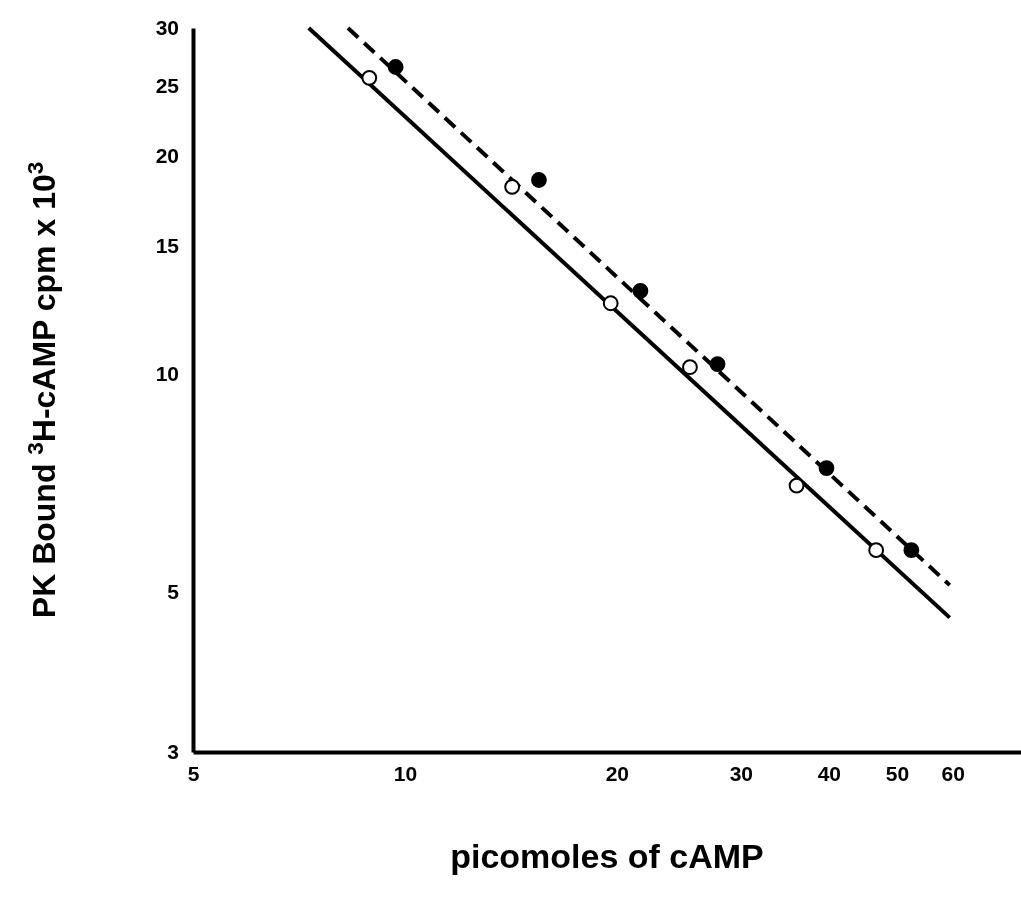 Image resolution: width=1021 pixels, height=914 pixels. Describe the element at coordinates (953, 773) in the screenshot. I see `x-tick-label: 60` at that location.